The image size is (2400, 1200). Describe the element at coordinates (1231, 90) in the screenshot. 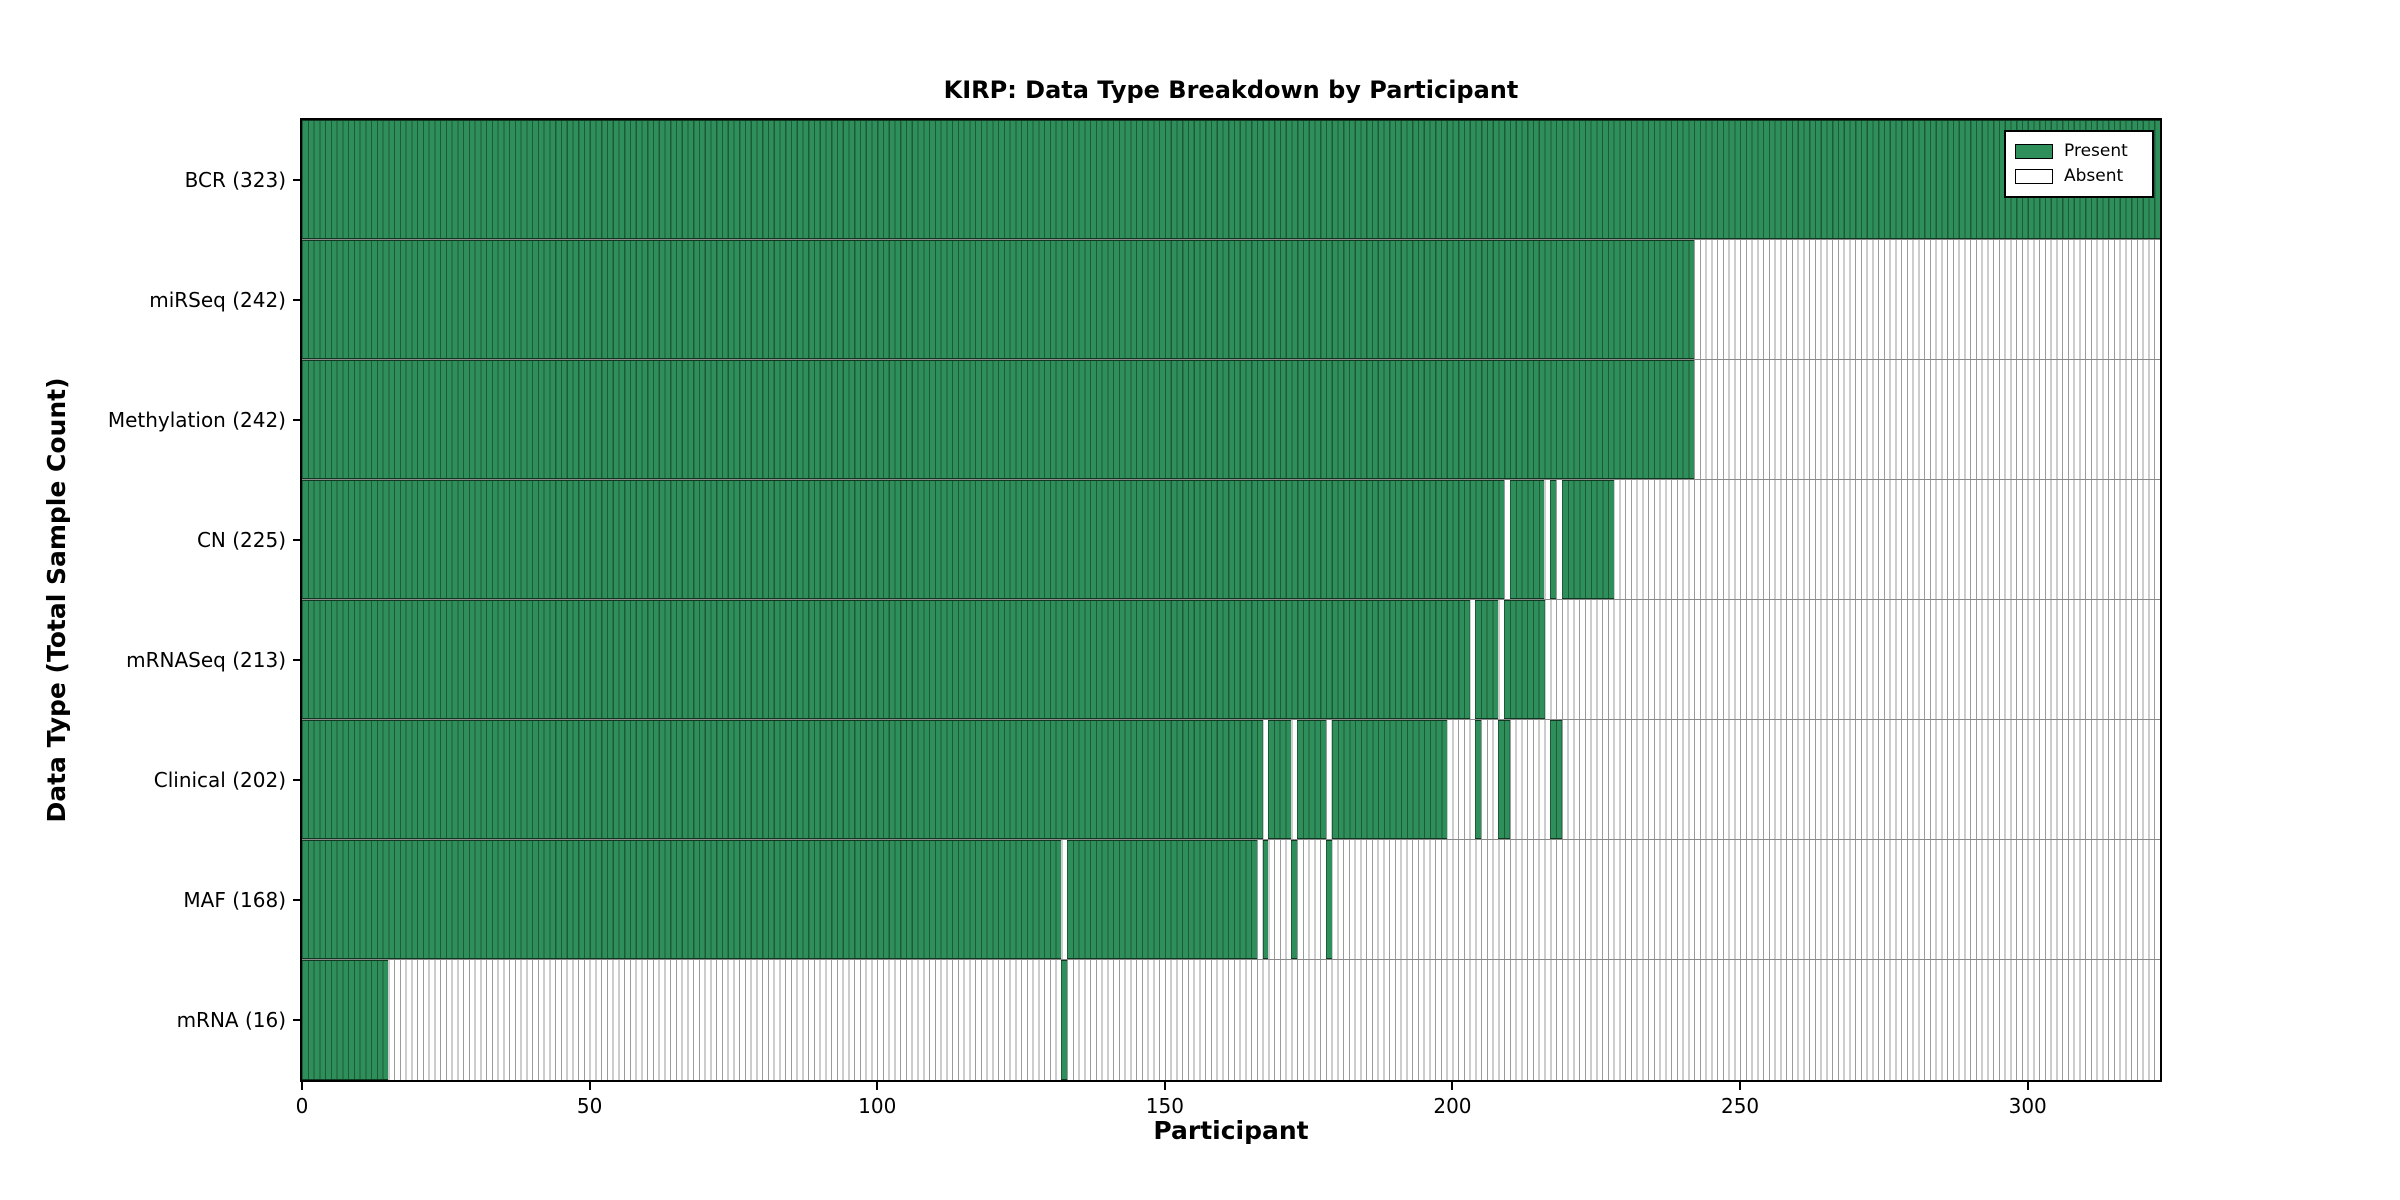

I see `chart-title: KIRP: Data Type Breakdown by Participant` at that location.